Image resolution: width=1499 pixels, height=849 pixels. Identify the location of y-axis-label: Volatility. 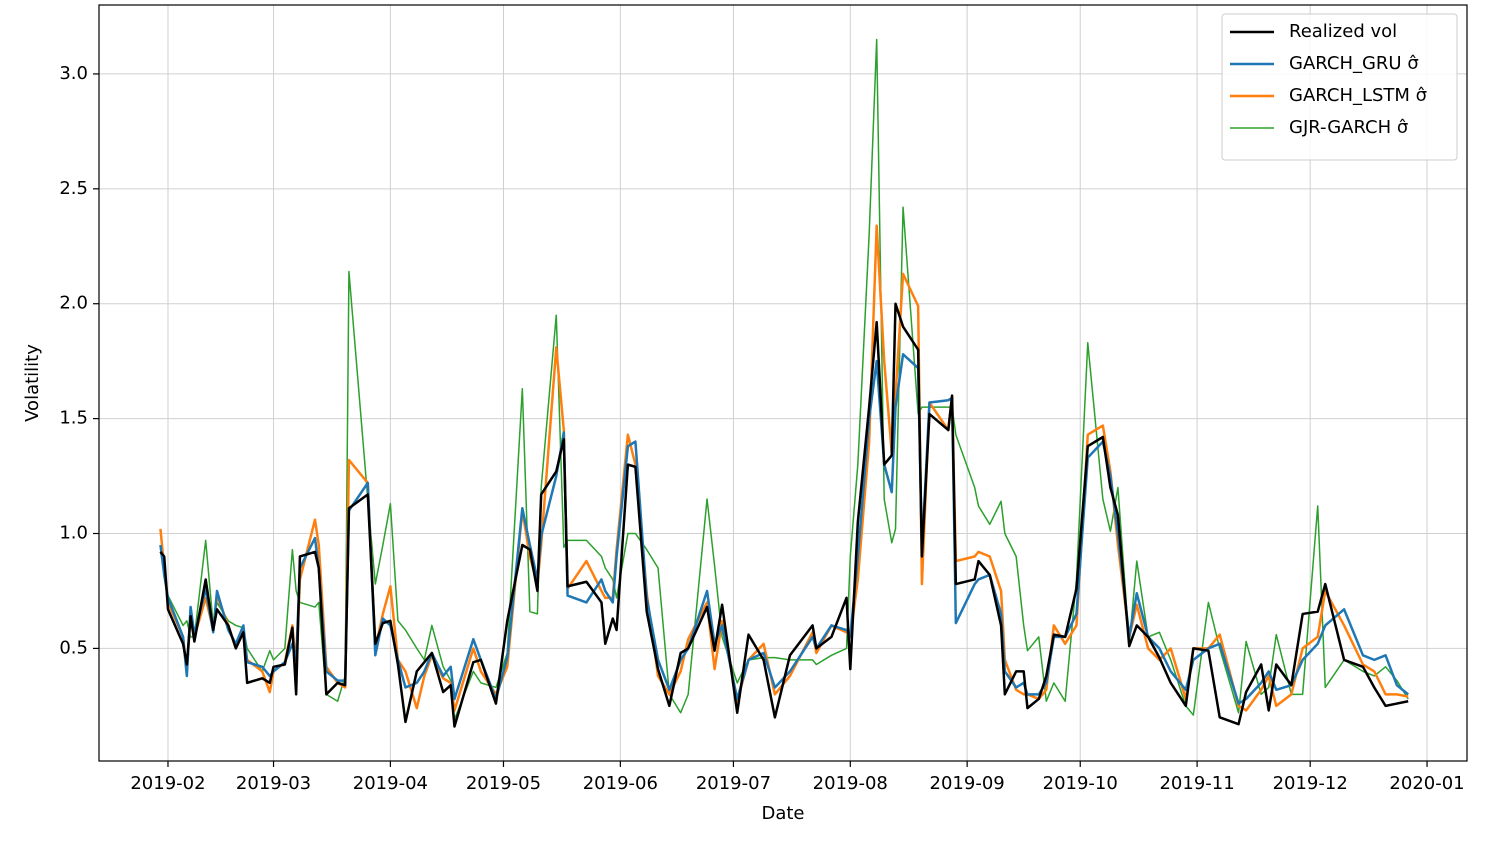
(32, 383).